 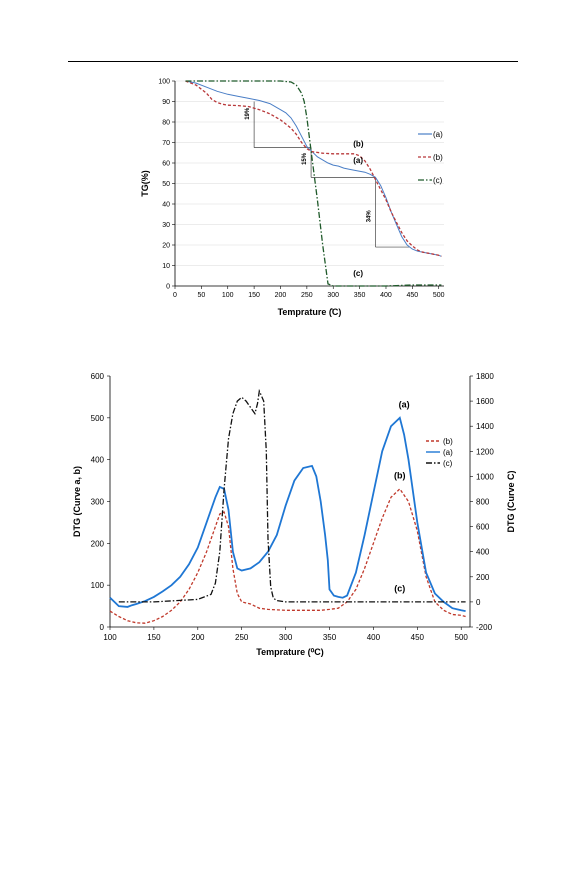 What do you see at coordinates (289, 652) in the screenshot?
I see `x-axis-label: Temprature (⁰C)` at bounding box center [289, 652].